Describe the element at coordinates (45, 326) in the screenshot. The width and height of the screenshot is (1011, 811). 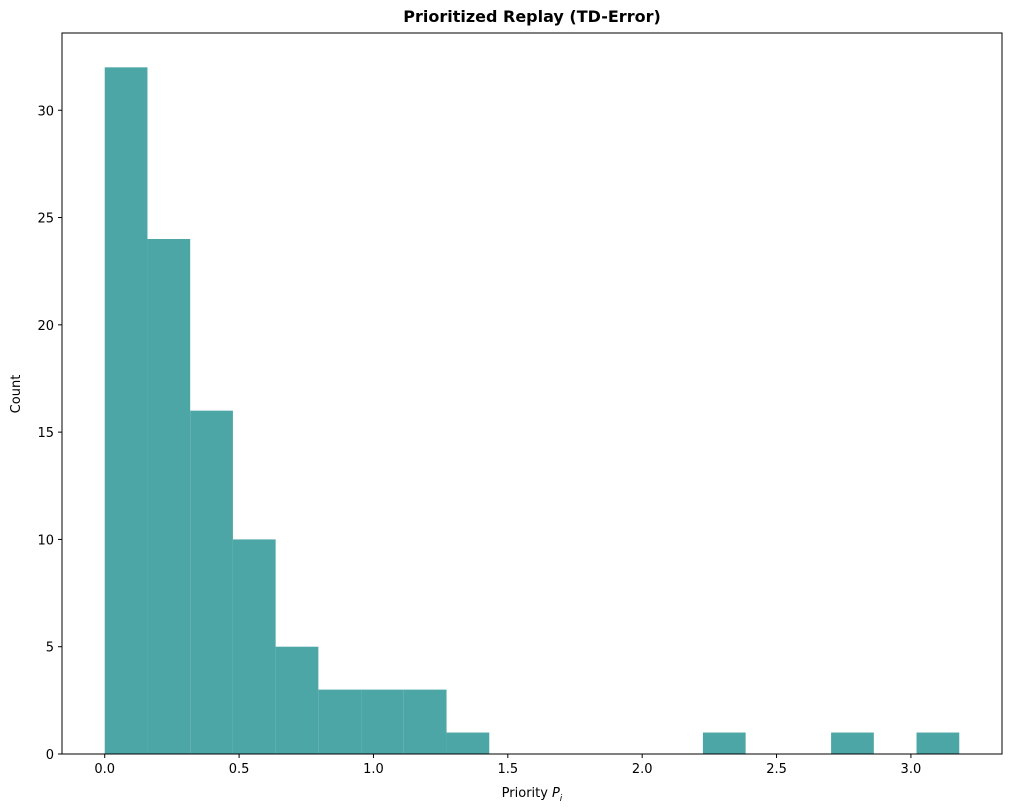
I see `y-tick-label: 20` at that location.